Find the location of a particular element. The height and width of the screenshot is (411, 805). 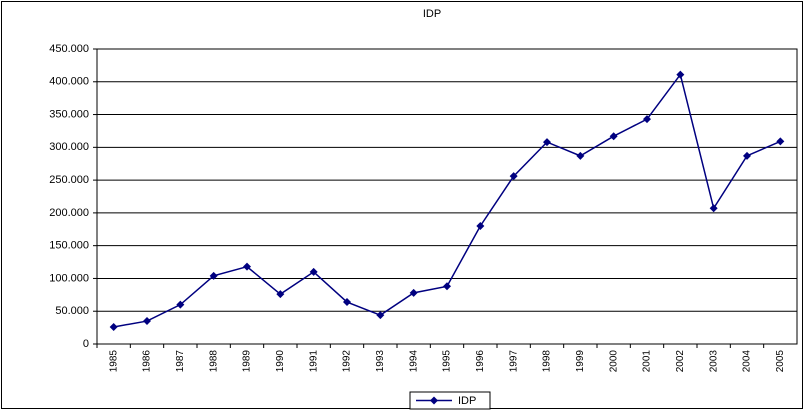

x-tick-label: 1986 is located at coordinates (147, 361).